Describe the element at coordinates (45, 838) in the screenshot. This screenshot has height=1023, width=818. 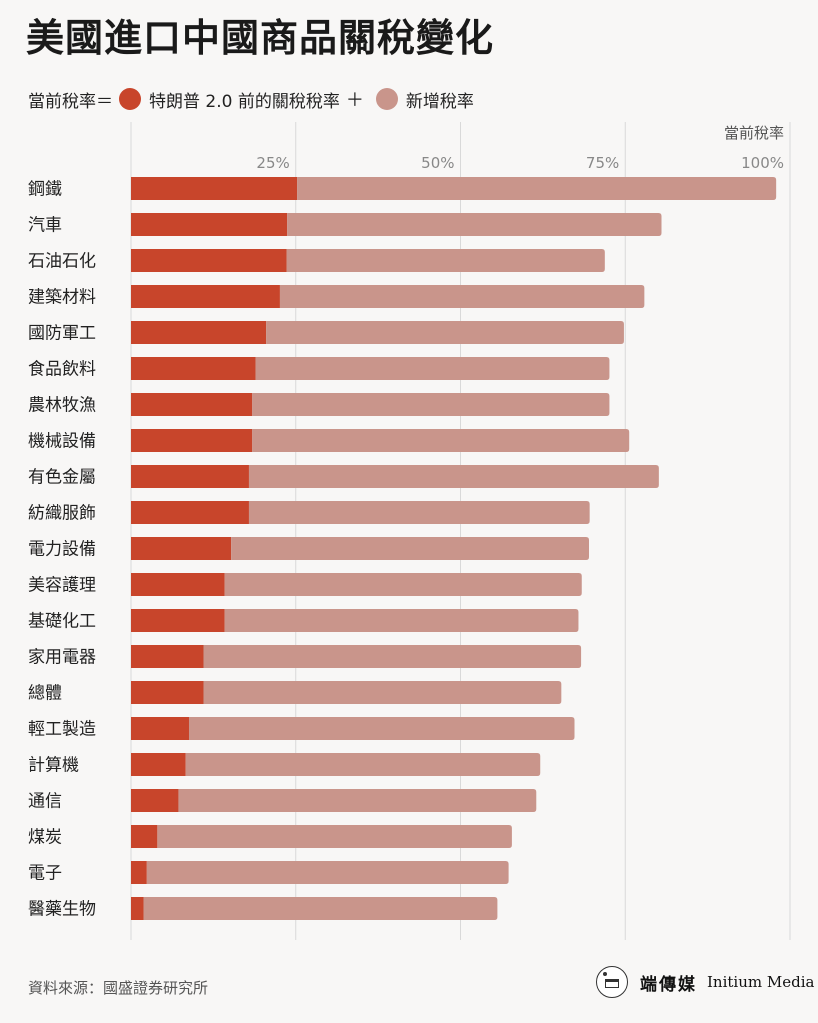
I see `category-label: 煤炭` at that location.